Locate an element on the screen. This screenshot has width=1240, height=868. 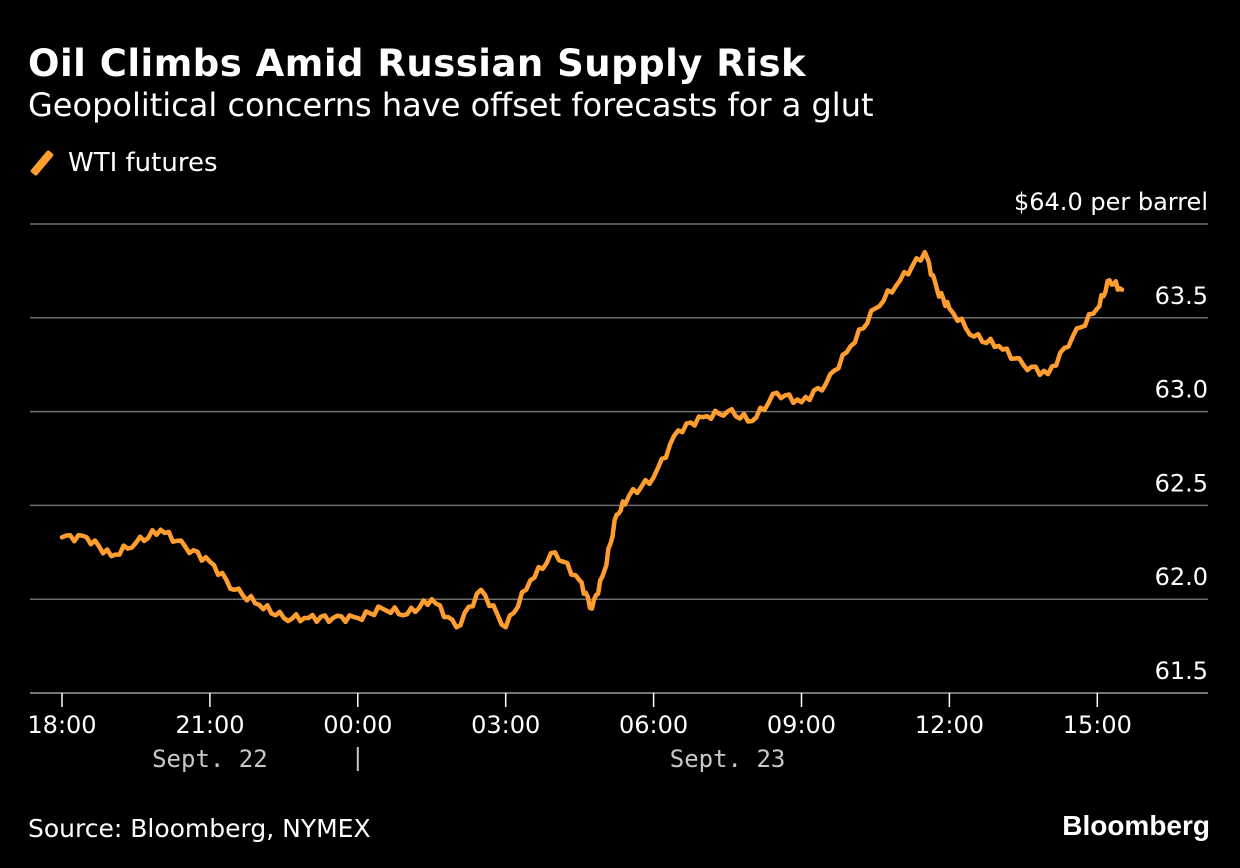
y-tick-label: 62.0 is located at coordinates (1181, 577).